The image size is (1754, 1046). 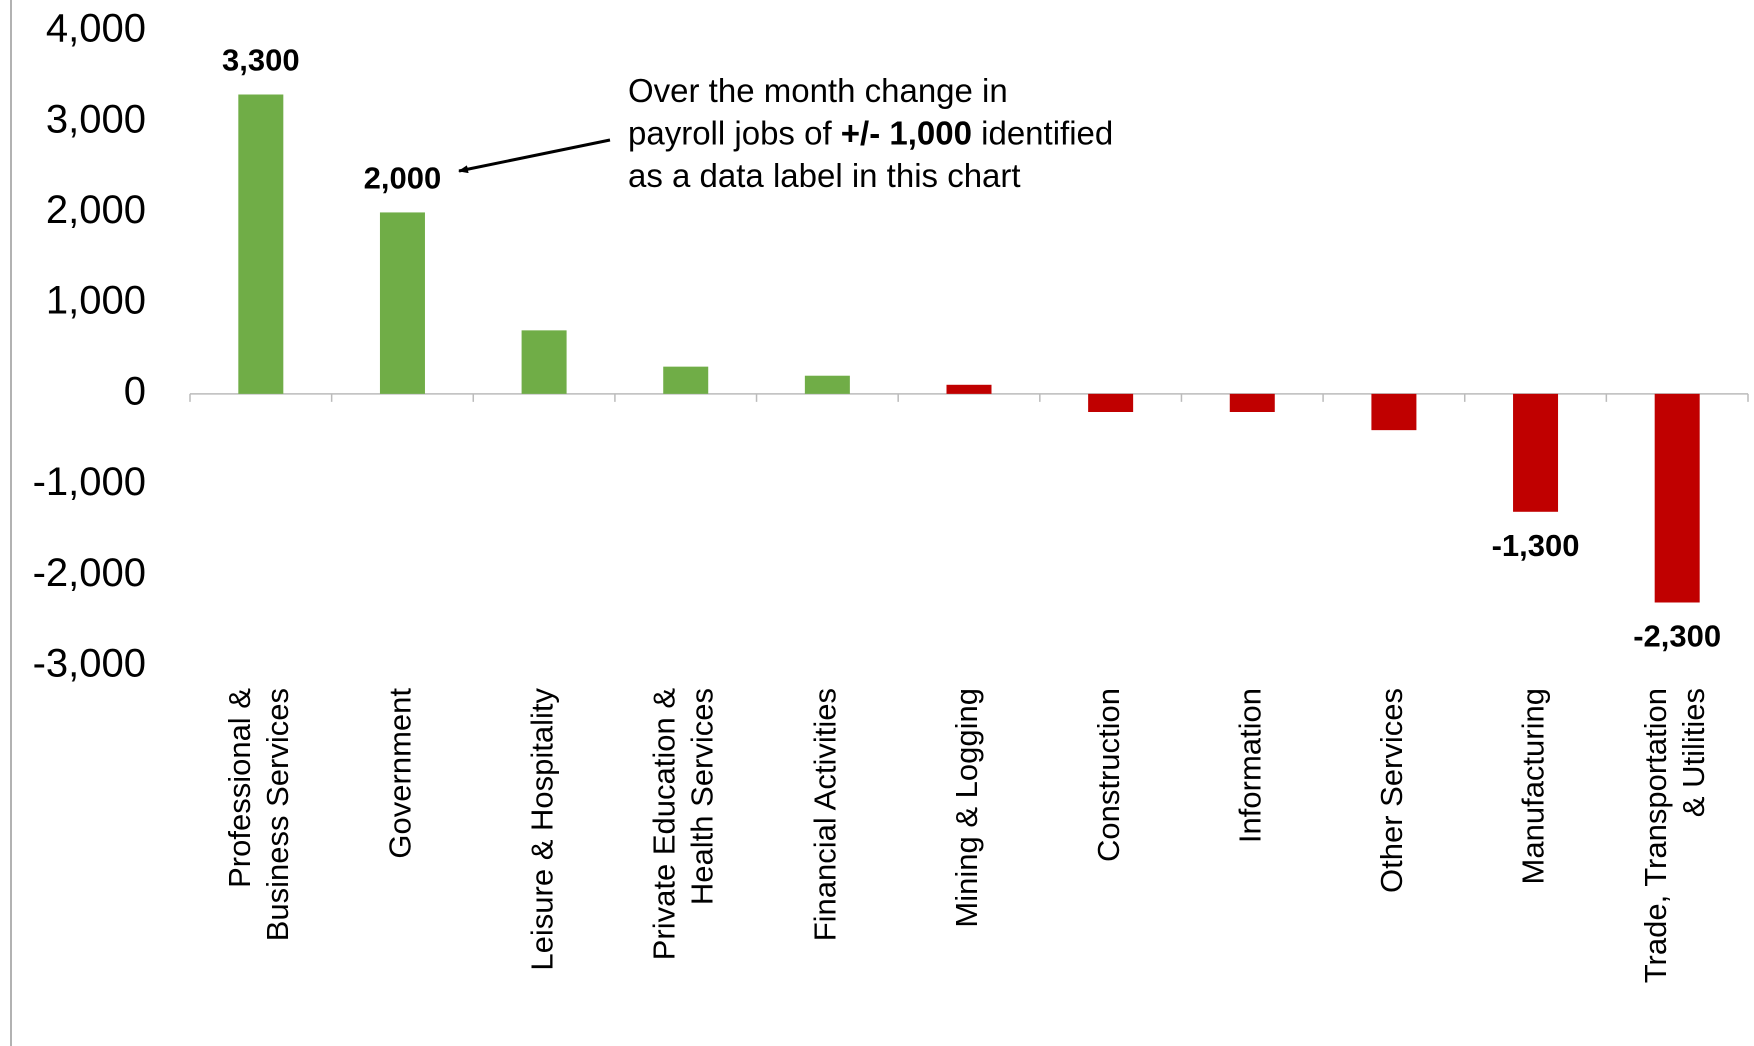 I want to click on annotation-line: as a data label in this chart, so click(x=824, y=175).